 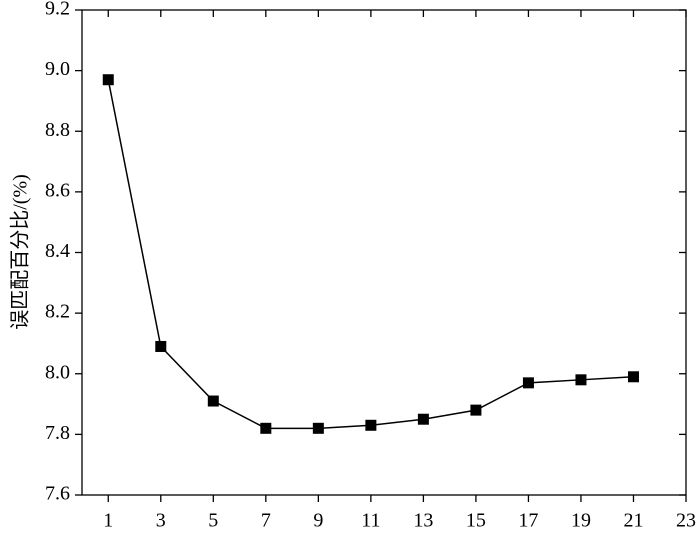 What do you see at coordinates (213, 521) in the screenshot?
I see `x-tick-label: 5` at bounding box center [213, 521].